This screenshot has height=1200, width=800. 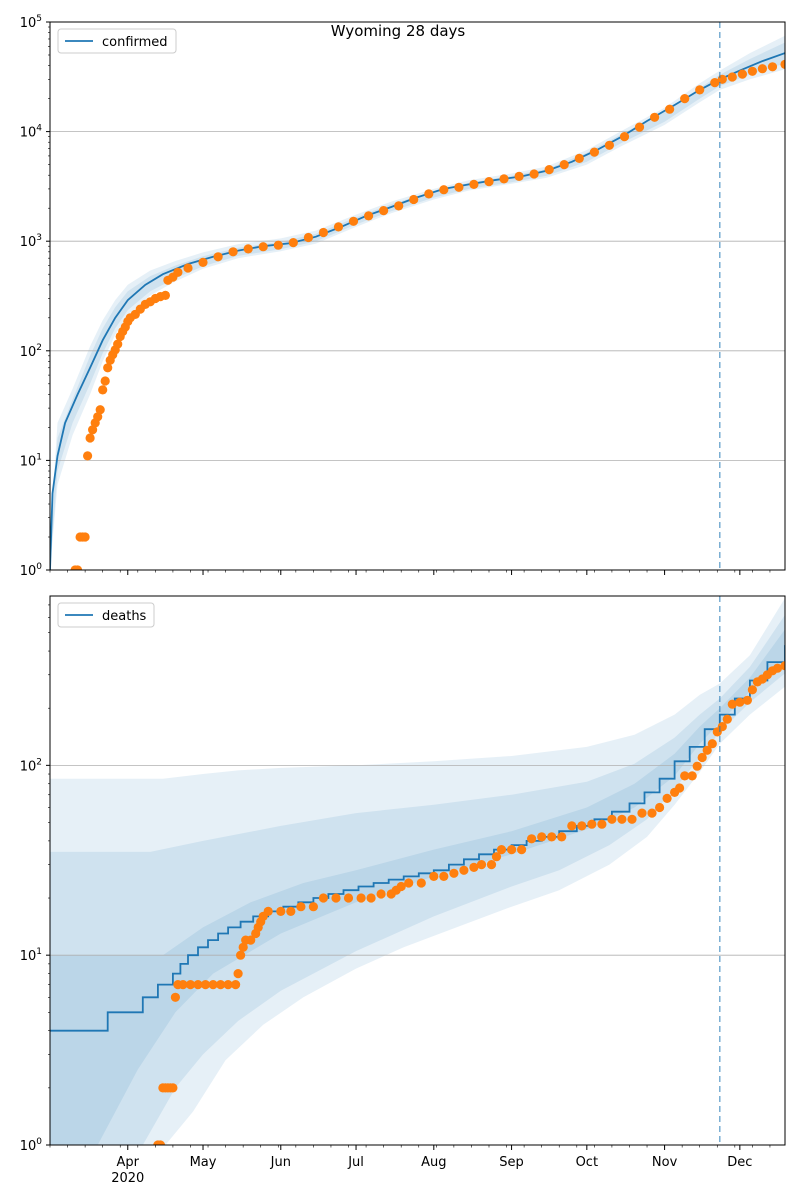 I want to click on x-tick-label: Aug, so click(x=433, y=1162).